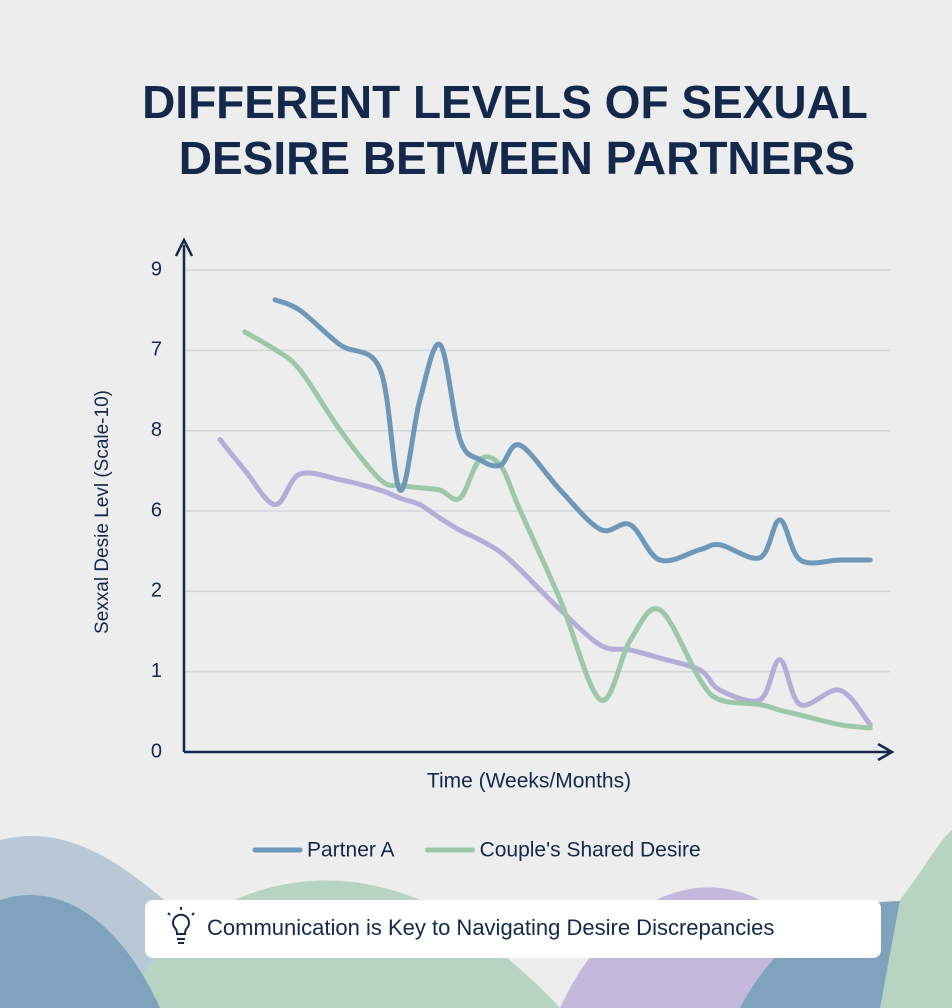 The height and width of the screenshot is (1008, 952). What do you see at coordinates (156, 671) in the screenshot?
I see `y-tick-label: 1` at bounding box center [156, 671].